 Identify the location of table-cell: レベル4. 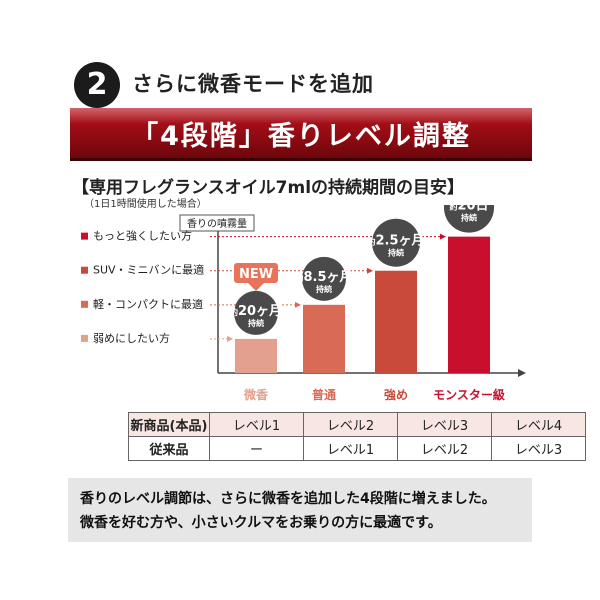
(538, 424).